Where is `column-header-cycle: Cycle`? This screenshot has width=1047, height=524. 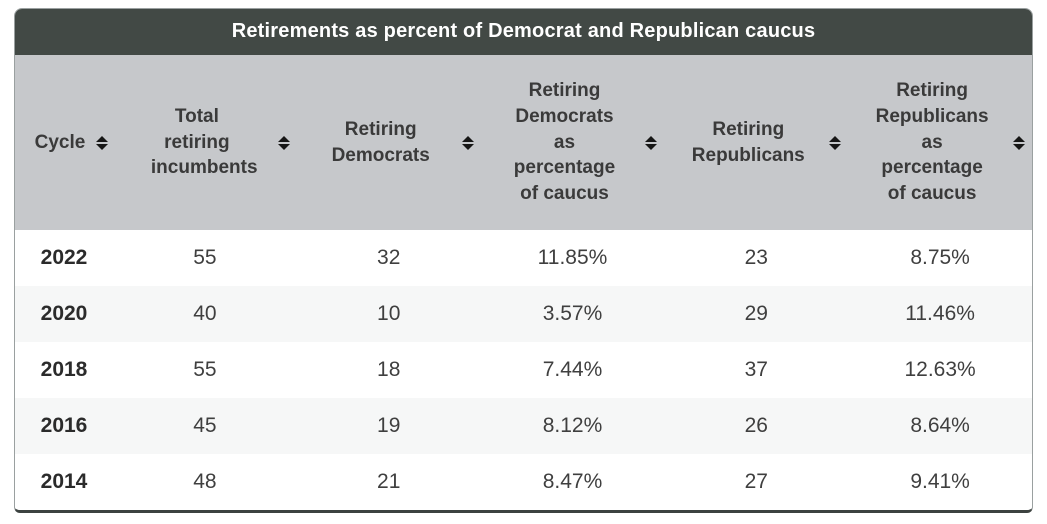
column-header-cycle: Cycle is located at coordinates (64, 142).